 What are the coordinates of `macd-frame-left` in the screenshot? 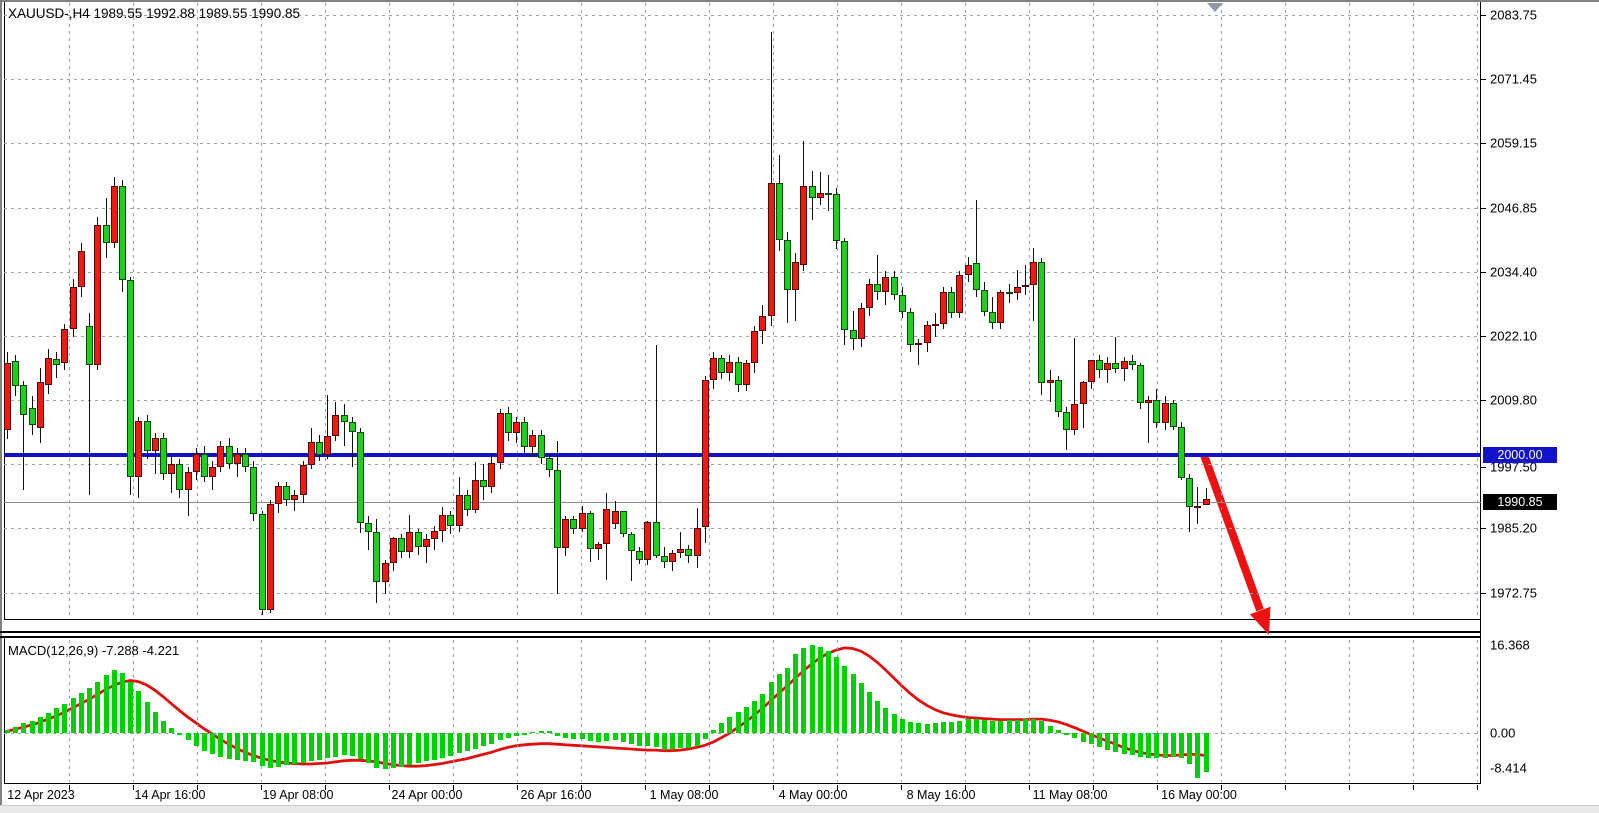 It's located at (4, 711).